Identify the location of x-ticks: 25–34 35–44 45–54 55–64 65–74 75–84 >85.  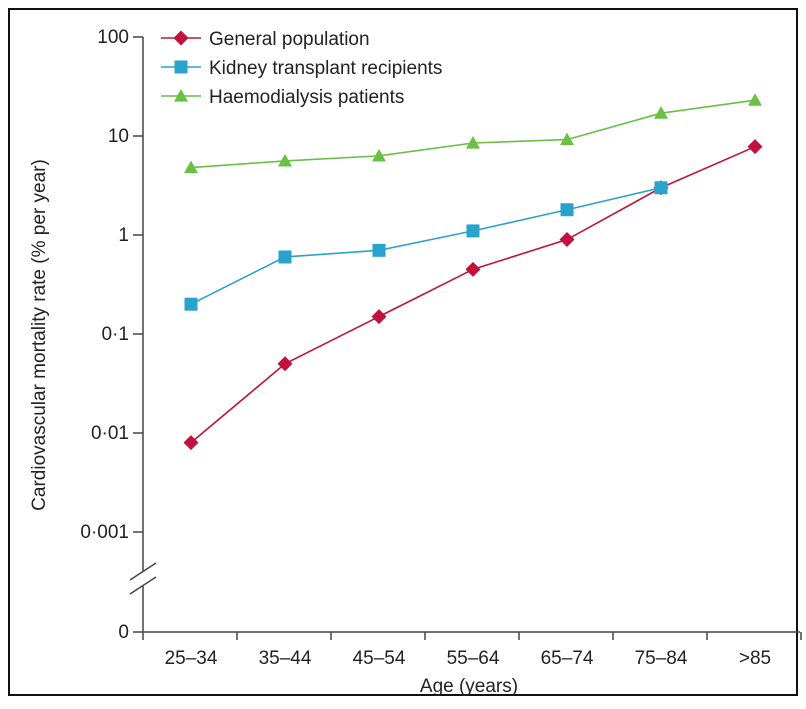
(472, 650).